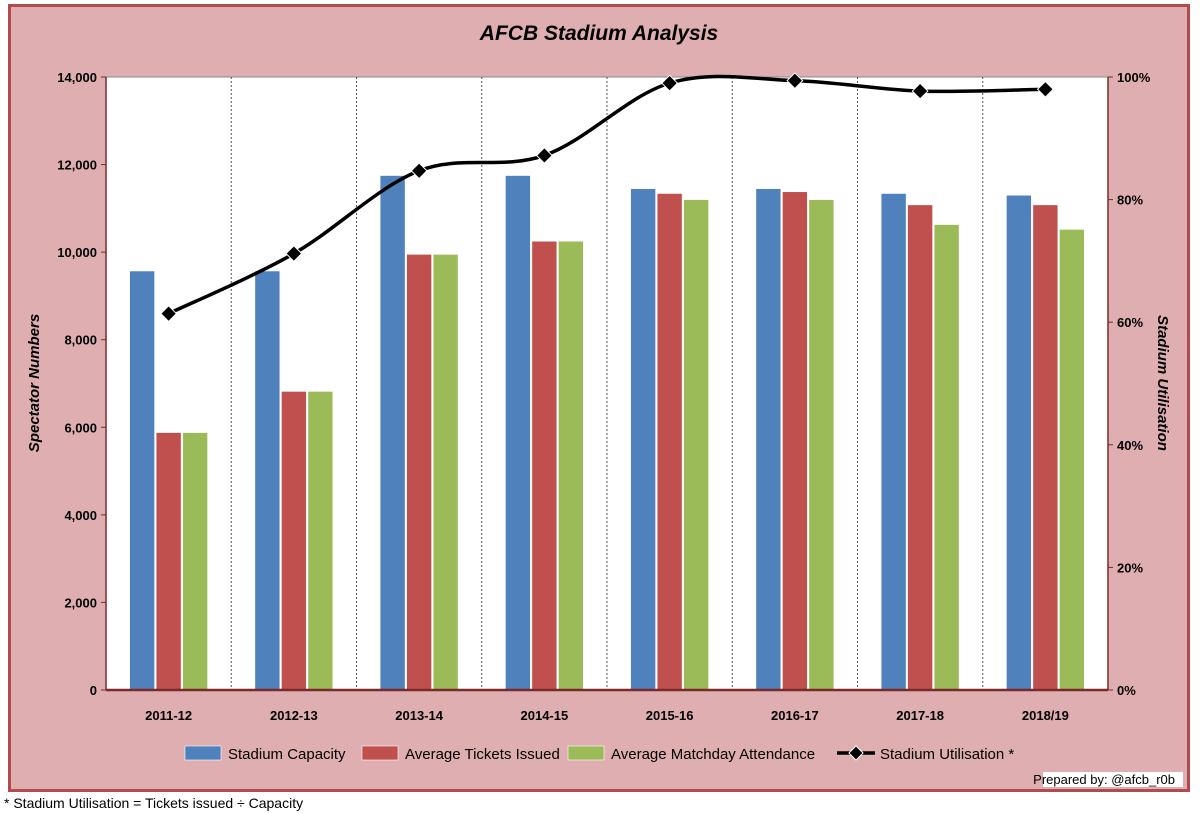  What do you see at coordinates (1126, 690) in the screenshot?
I see `y2-tick-label: 0%` at bounding box center [1126, 690].